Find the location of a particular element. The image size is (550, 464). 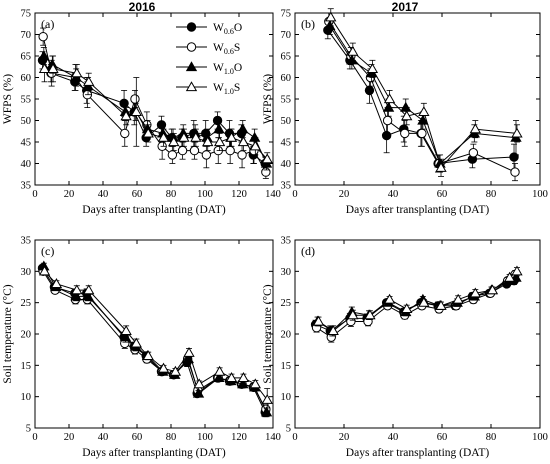

y-tick-label: 40 is located at coordinates (26, 164).